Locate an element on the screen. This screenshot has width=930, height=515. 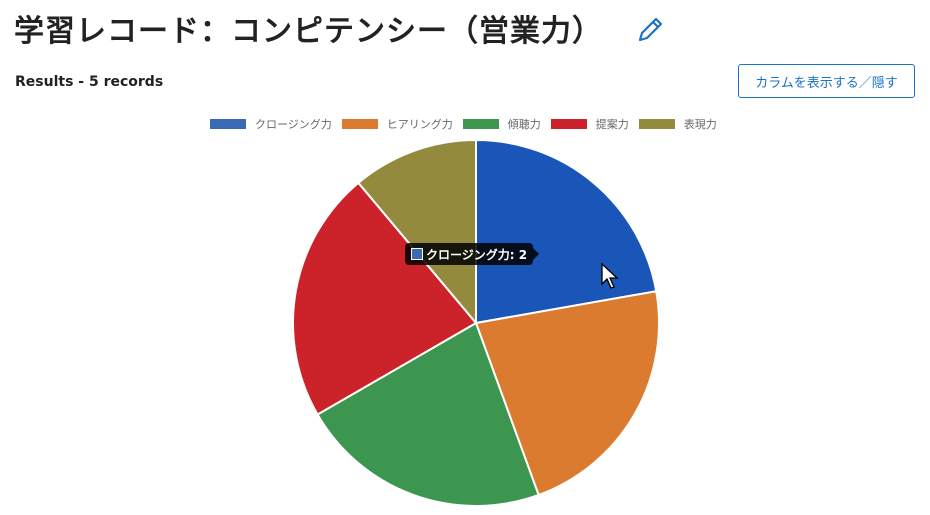
page-title: 学習レコード：コンピテンシー（営業力） is located at coordinates (308, 31).